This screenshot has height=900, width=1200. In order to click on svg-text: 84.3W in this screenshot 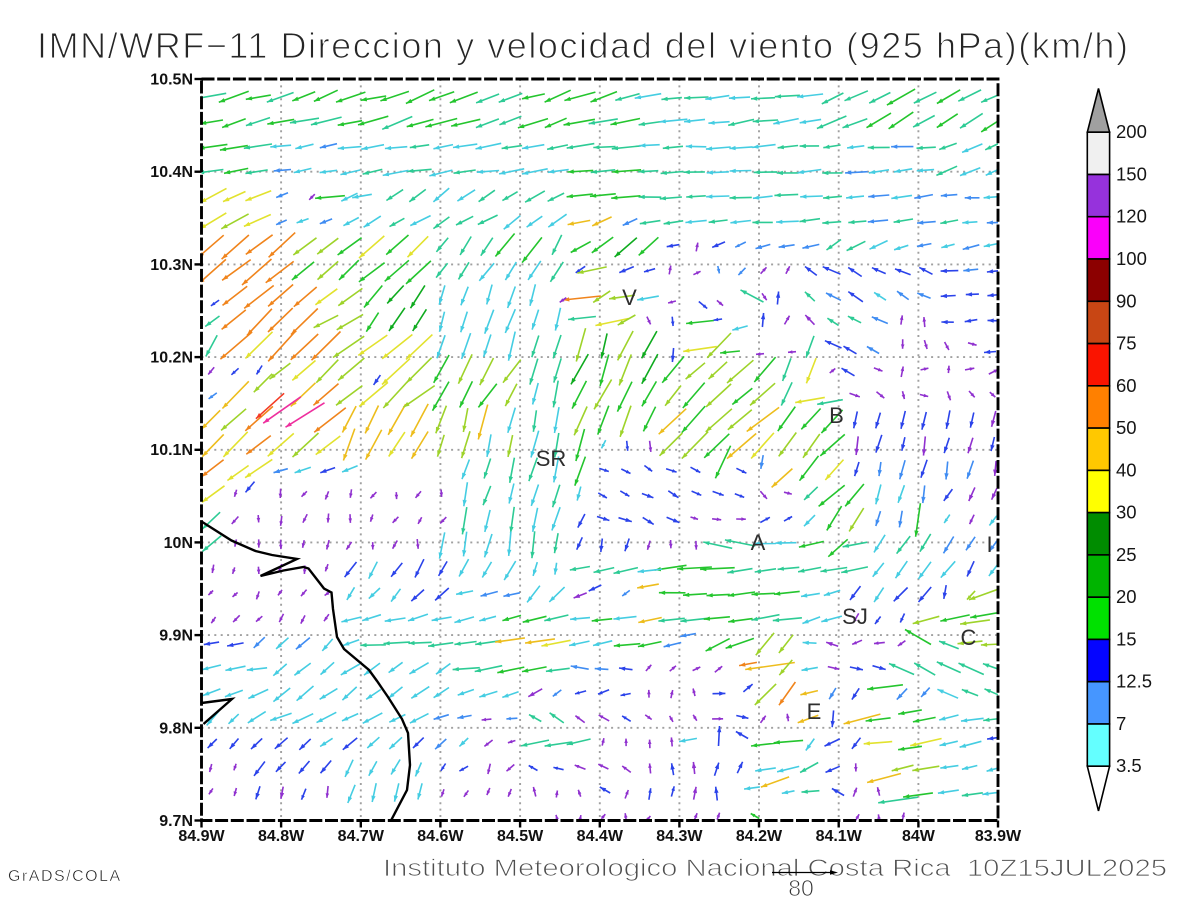, I will do `click(679, 836)`.